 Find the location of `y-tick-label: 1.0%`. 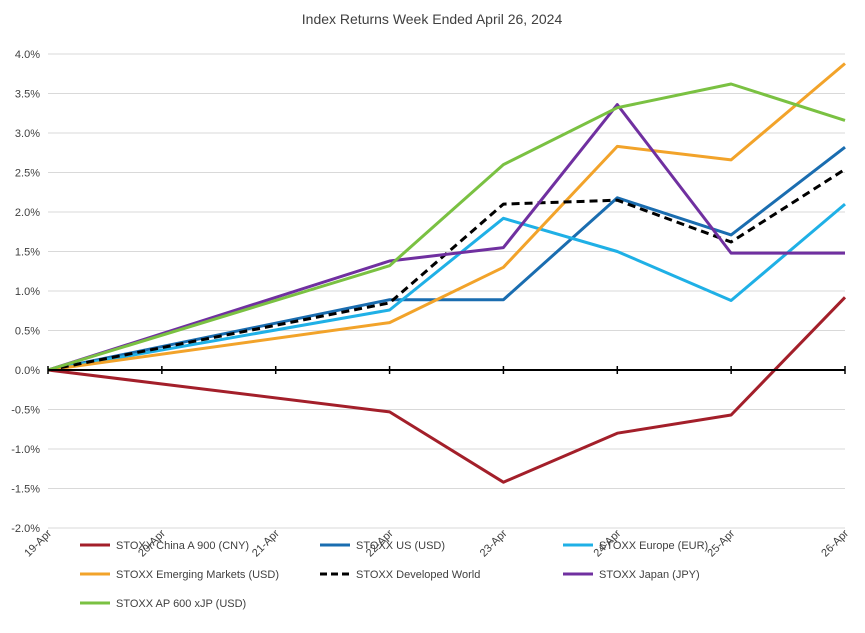

y-tick-label: 1.0% is located at coordinates (27, 292).